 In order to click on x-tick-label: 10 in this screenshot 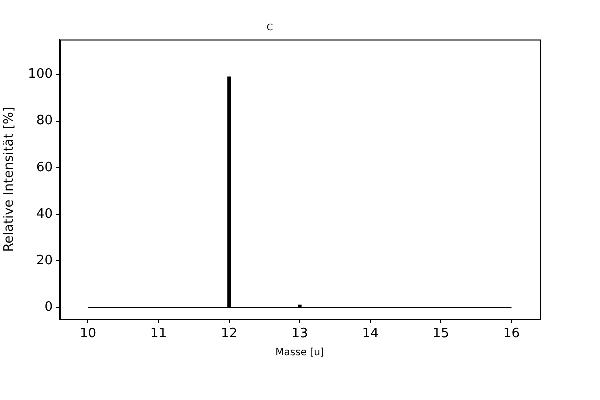, I will do `click(88, 334)`.